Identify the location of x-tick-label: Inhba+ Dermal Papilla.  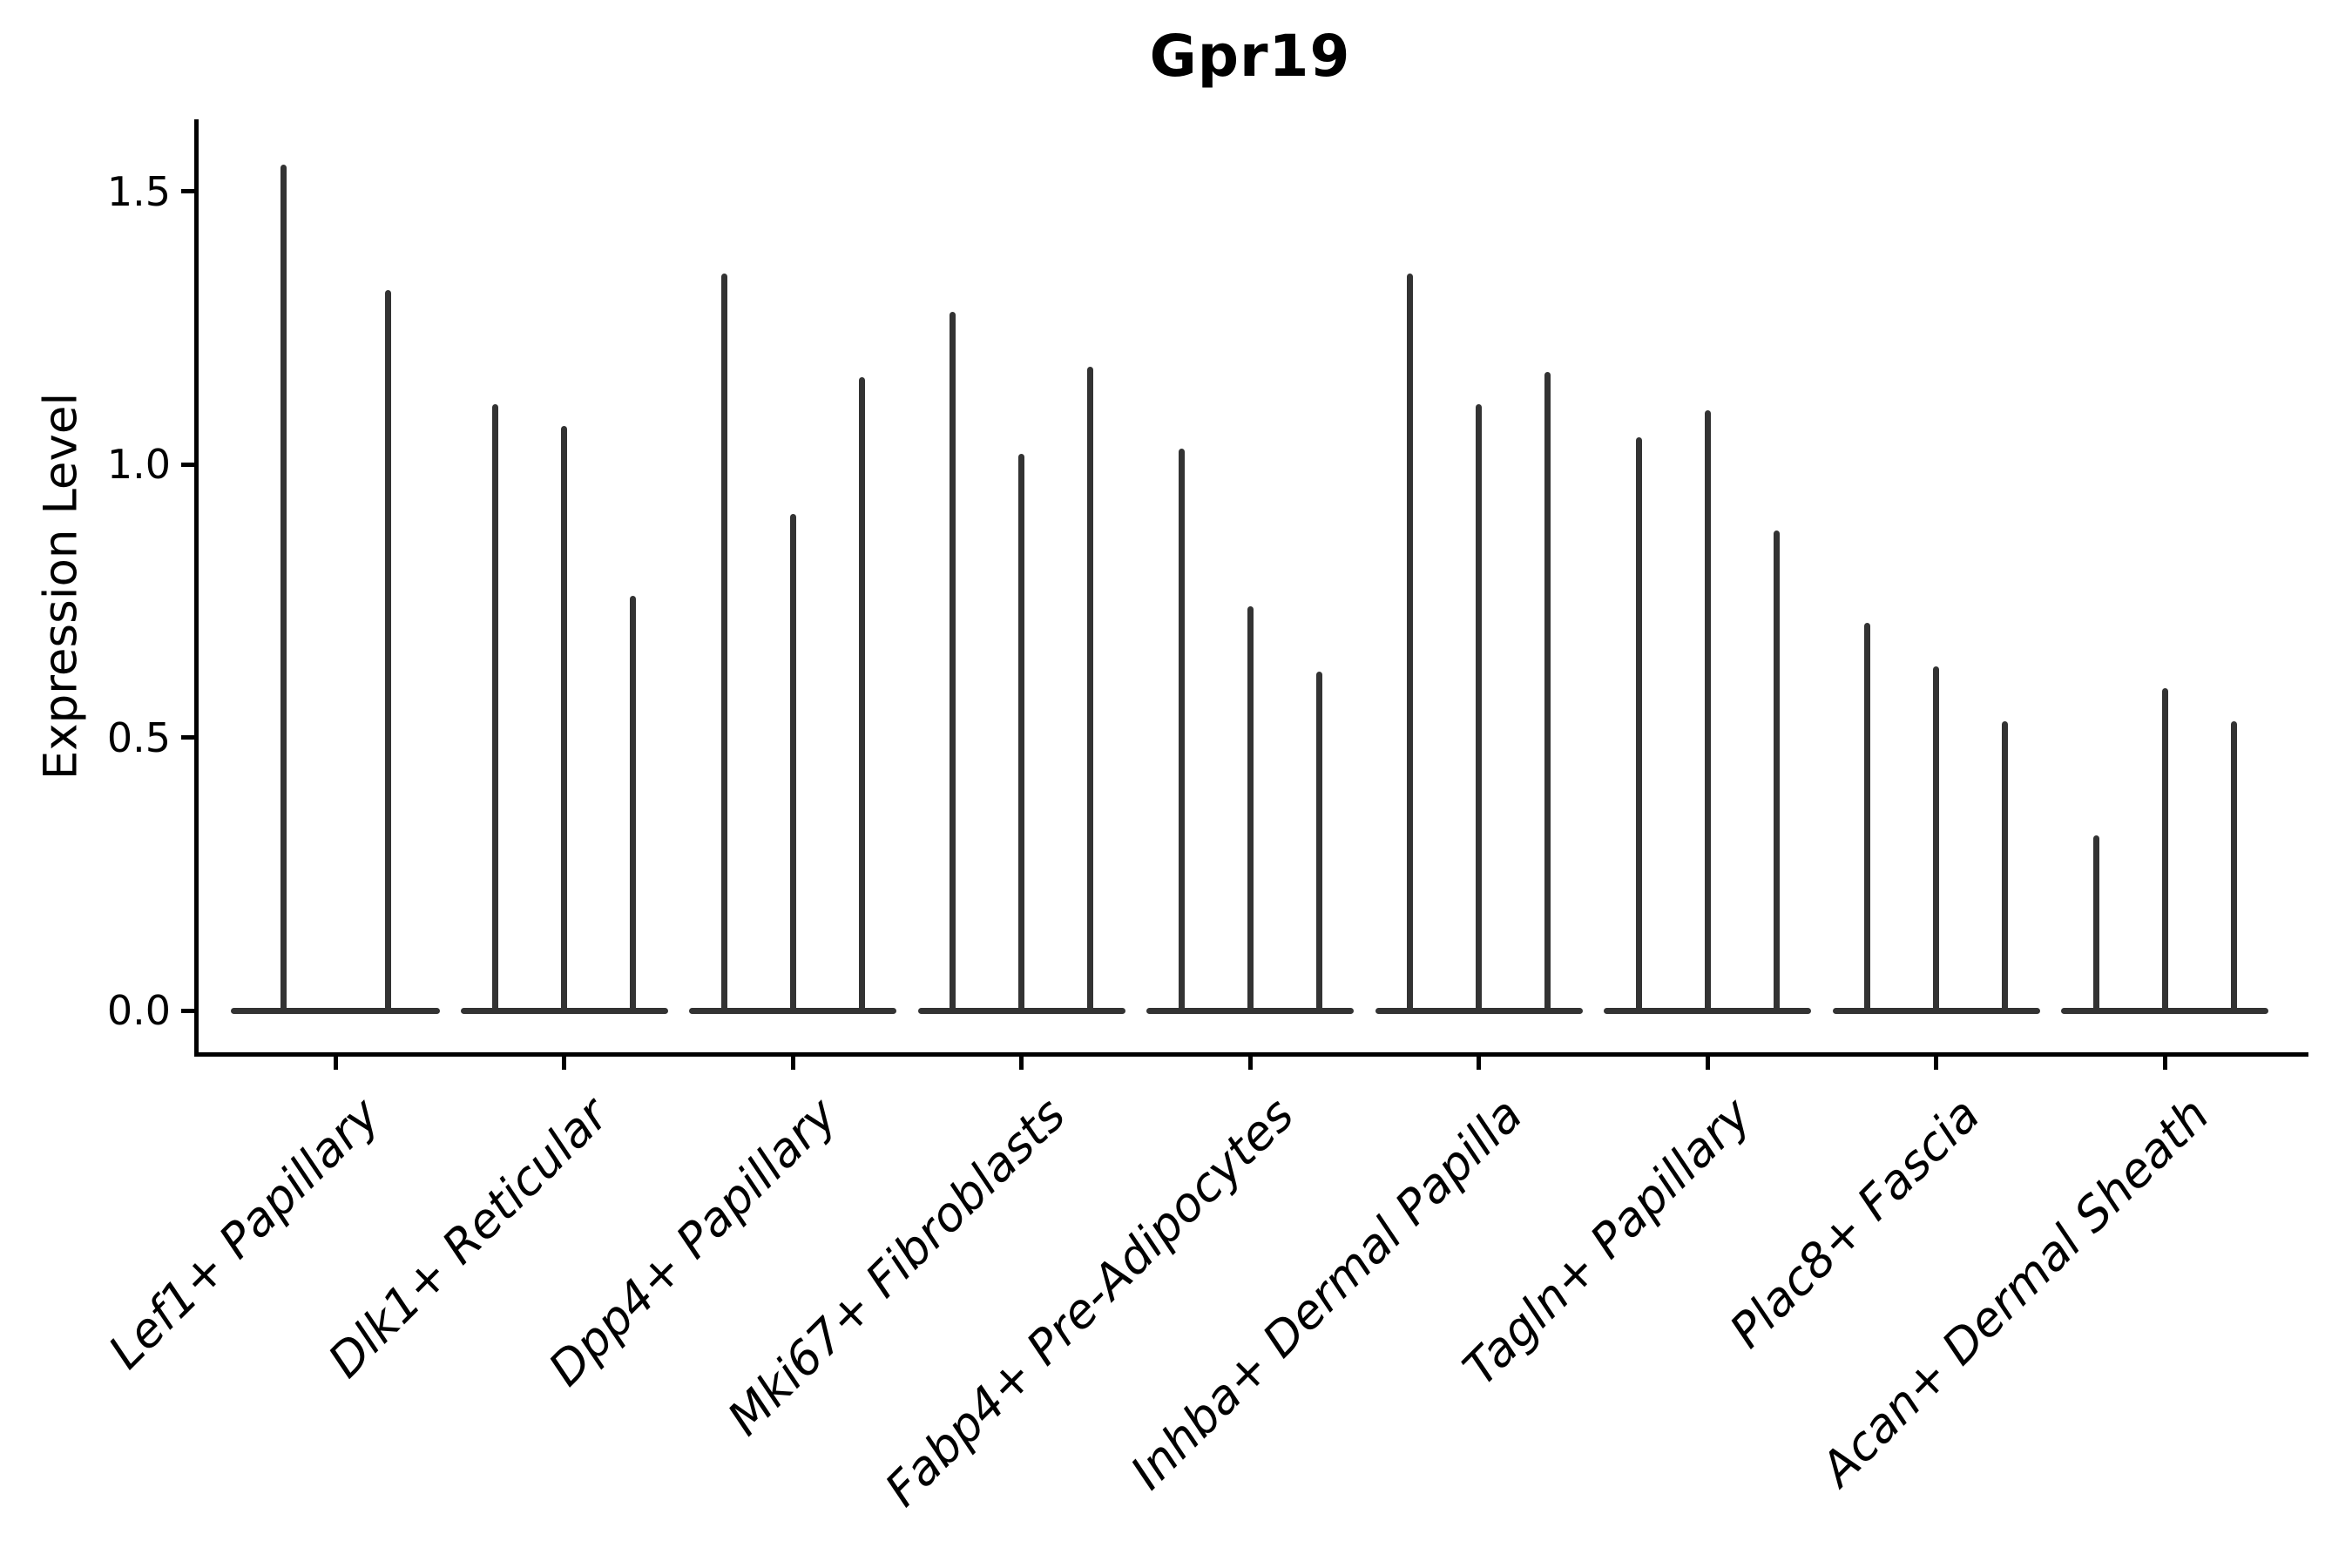
(1327, 1293).